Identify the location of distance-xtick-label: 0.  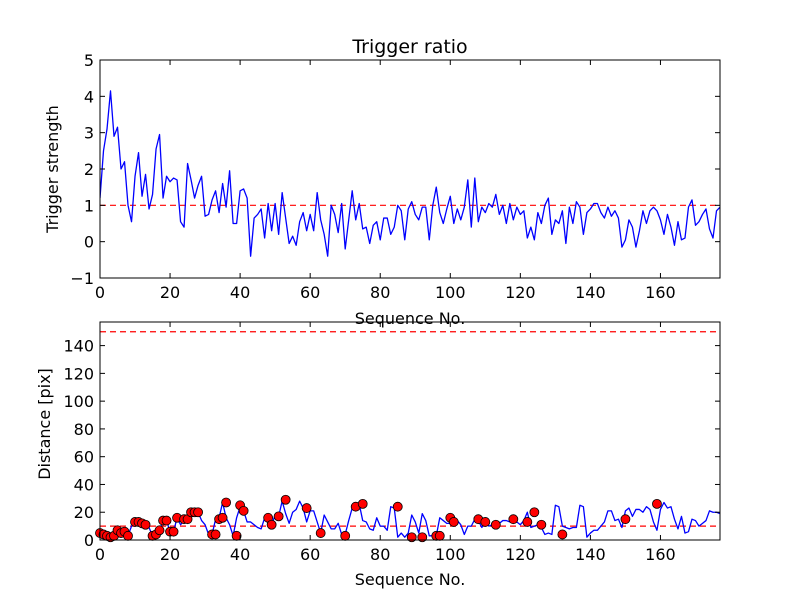
(100, 554).